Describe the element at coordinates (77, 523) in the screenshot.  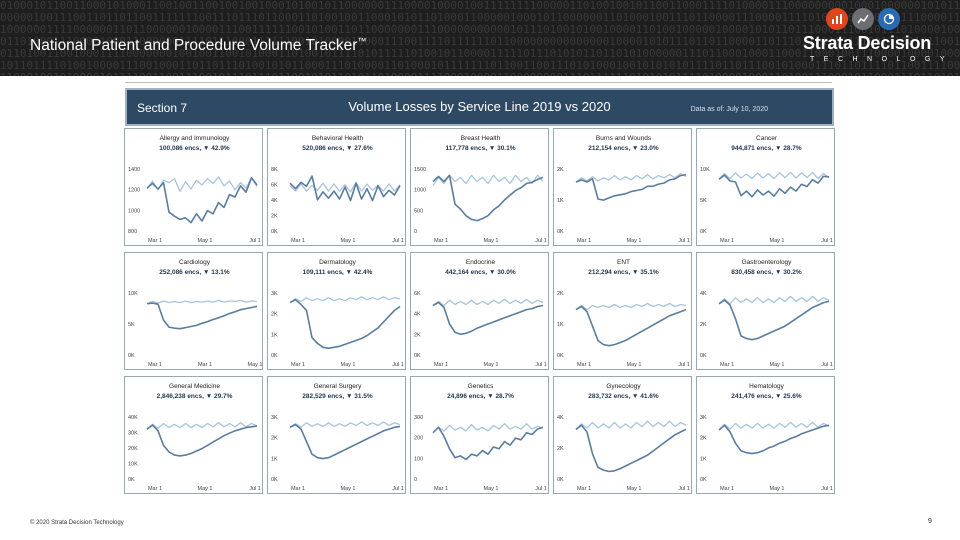
I see `footer-copyright: © 2020 Strata Decision Technology` at that location.